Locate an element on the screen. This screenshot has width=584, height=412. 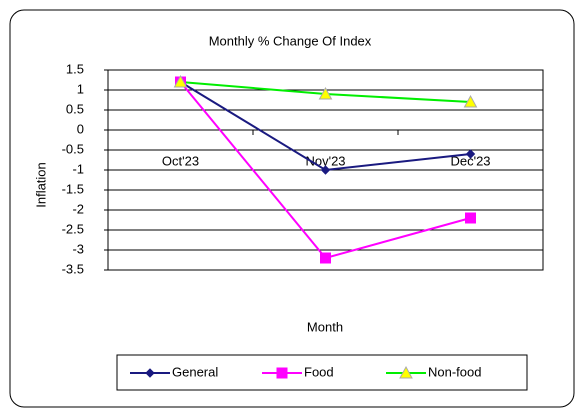
y-tick-label: -1.5 is located at coordinates (73, 188).